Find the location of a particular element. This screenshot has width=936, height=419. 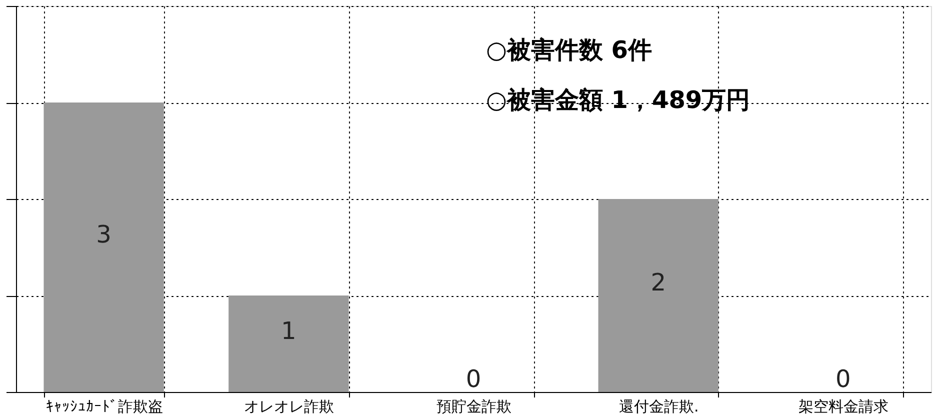

x-tick-label: 架空料金請求 is located at coordinates (843, 407).